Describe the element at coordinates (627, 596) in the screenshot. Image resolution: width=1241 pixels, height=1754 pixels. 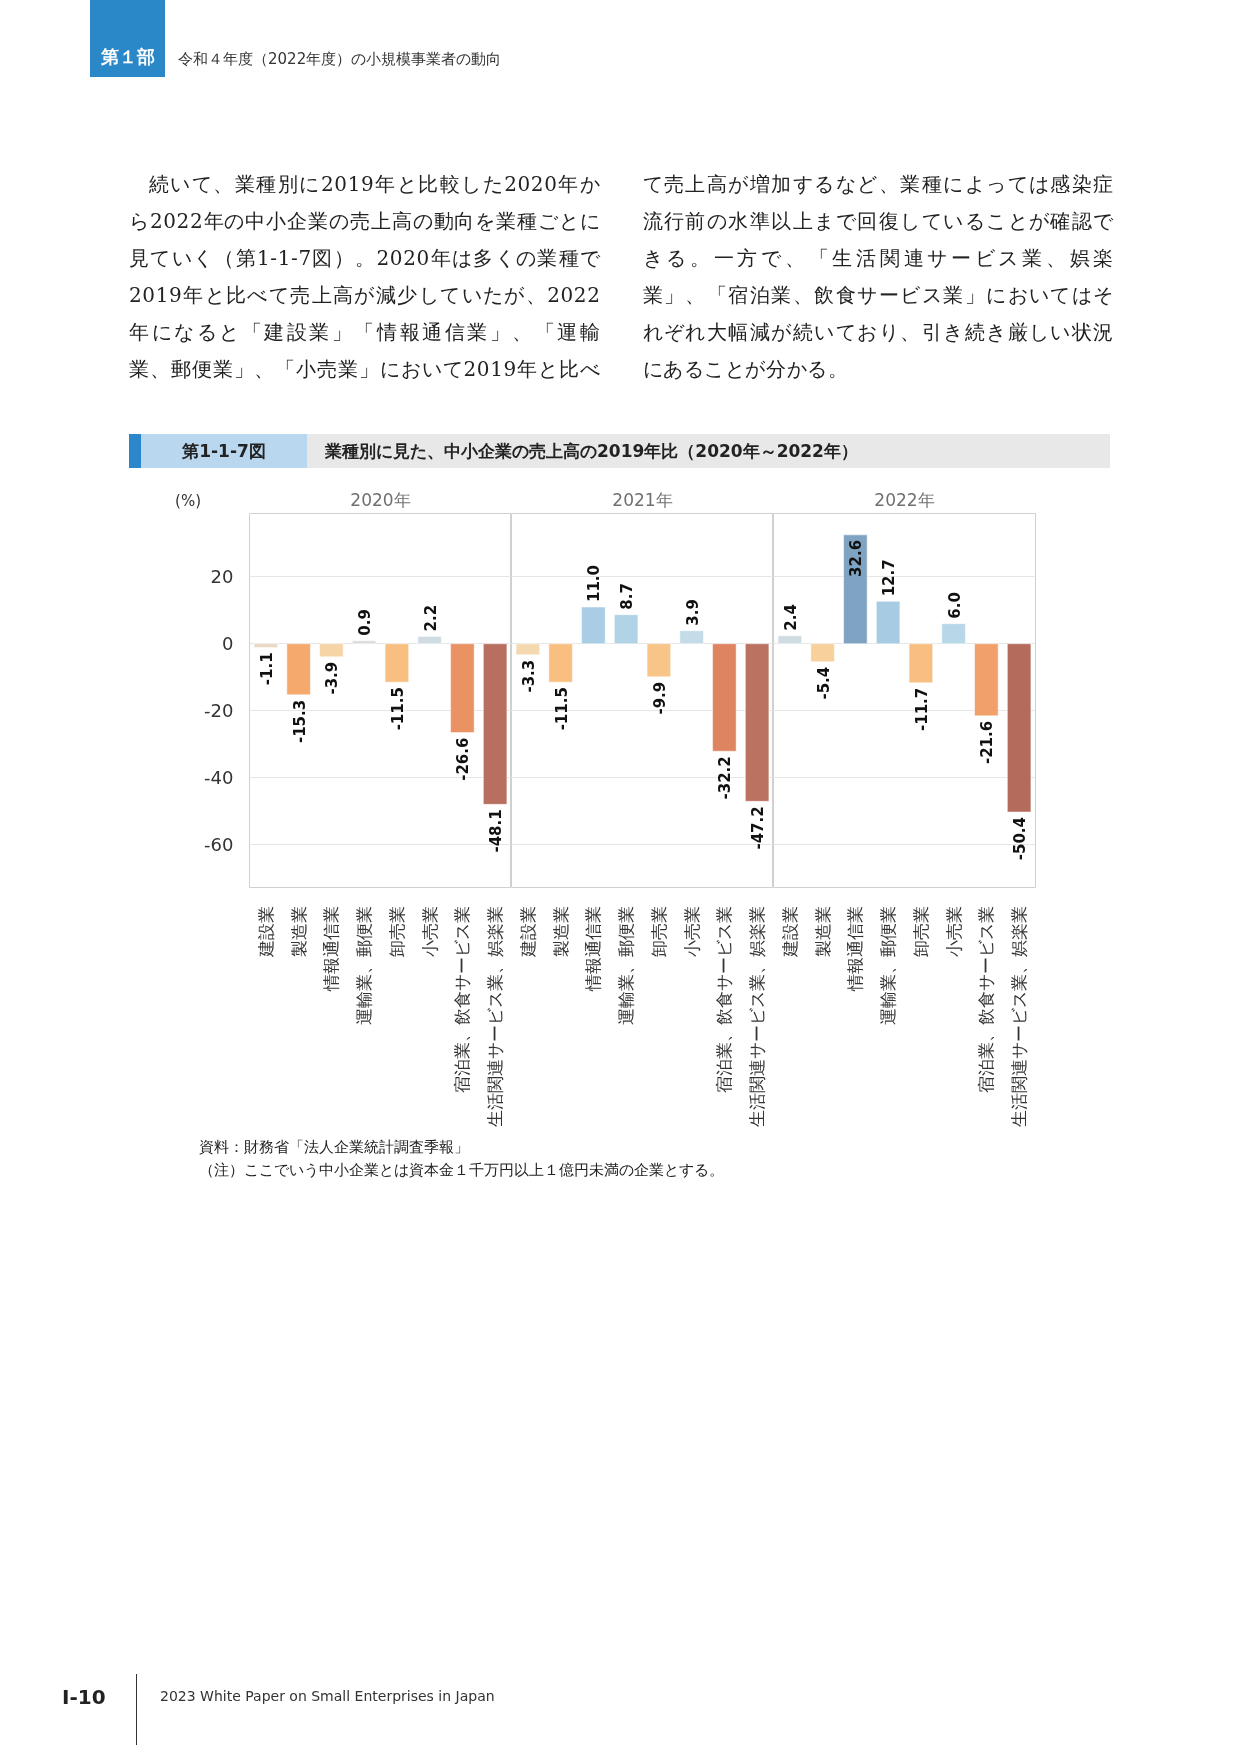
I see `data-label: 8.7` at that location.